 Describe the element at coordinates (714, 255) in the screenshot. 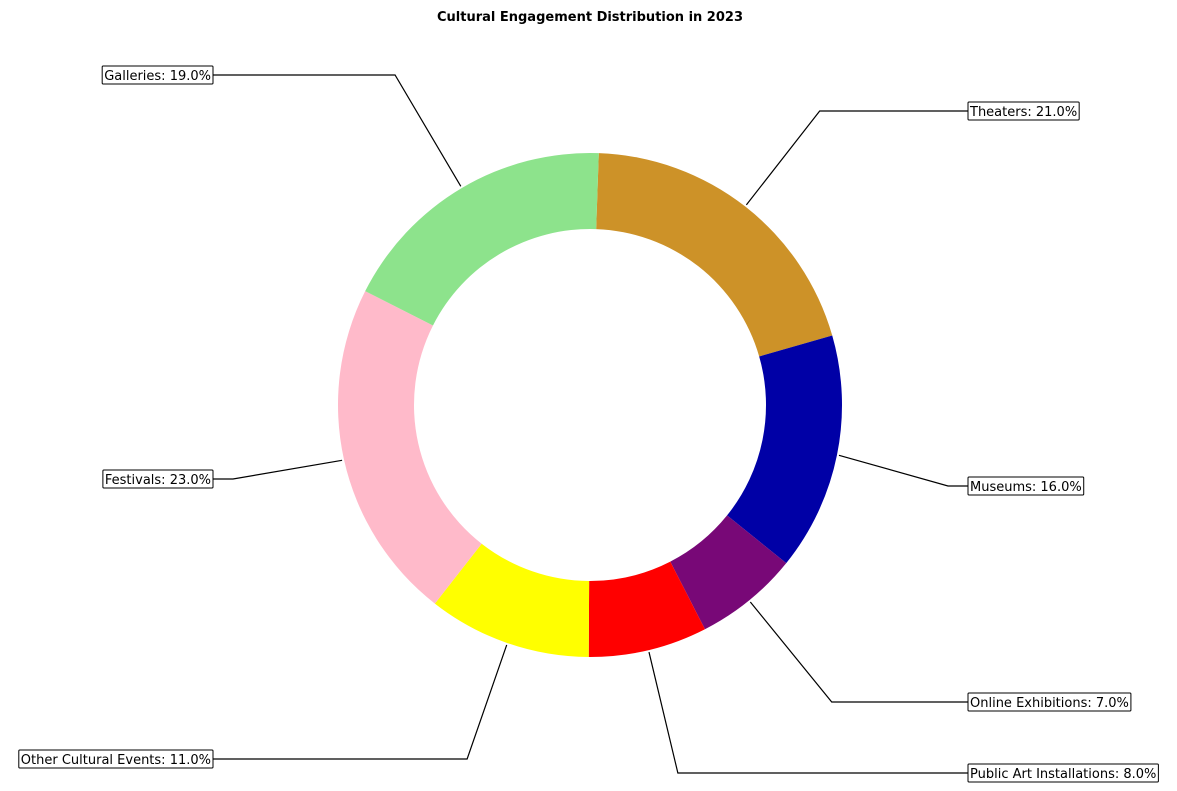

I see `slice-theaters` at that location.